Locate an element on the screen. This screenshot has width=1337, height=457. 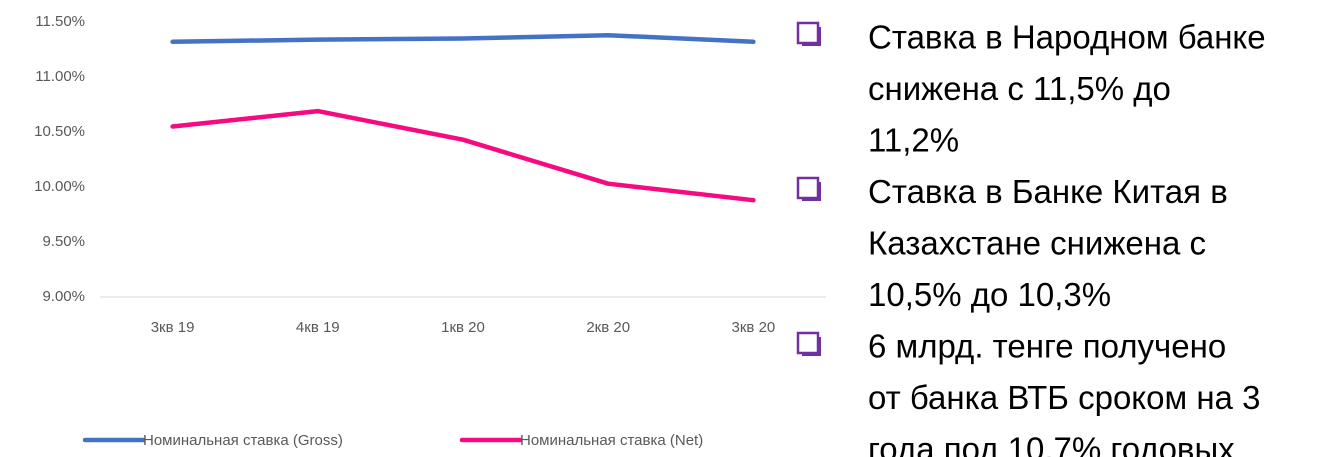
x-tick-label: 4кв 19 is located at coordinates (318, 327).